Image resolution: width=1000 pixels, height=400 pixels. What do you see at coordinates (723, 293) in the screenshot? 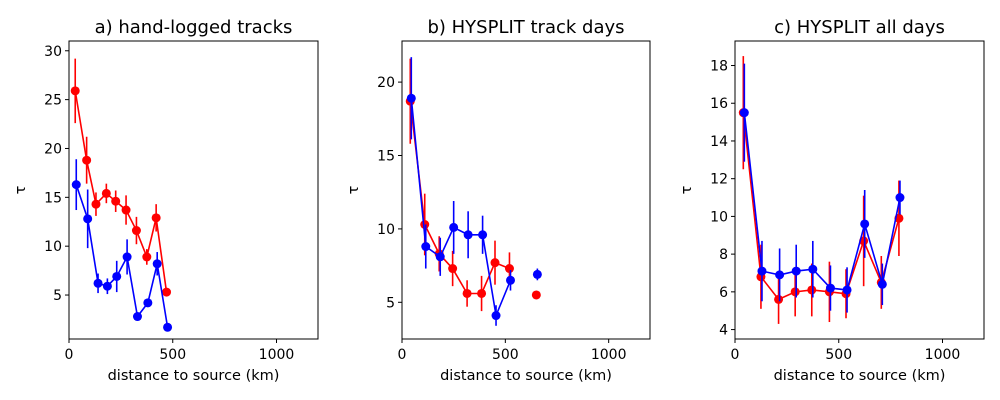
I see `y-tick-label: 6` at bounding box center [723, 293].